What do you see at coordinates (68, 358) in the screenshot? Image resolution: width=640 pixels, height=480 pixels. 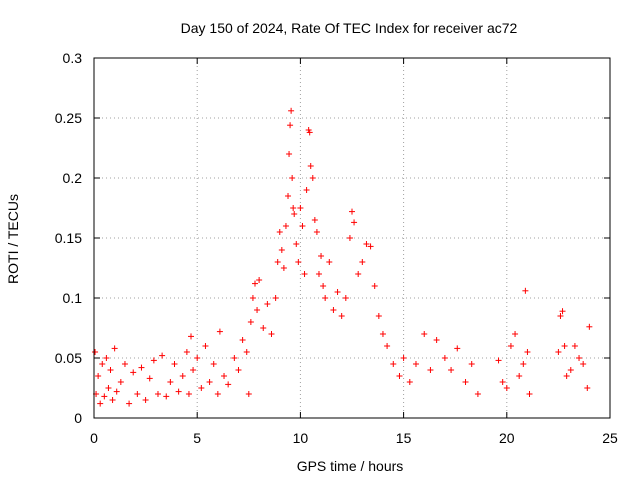 I see `y-tick-label: 0.05` at bounding box center [68, 358].